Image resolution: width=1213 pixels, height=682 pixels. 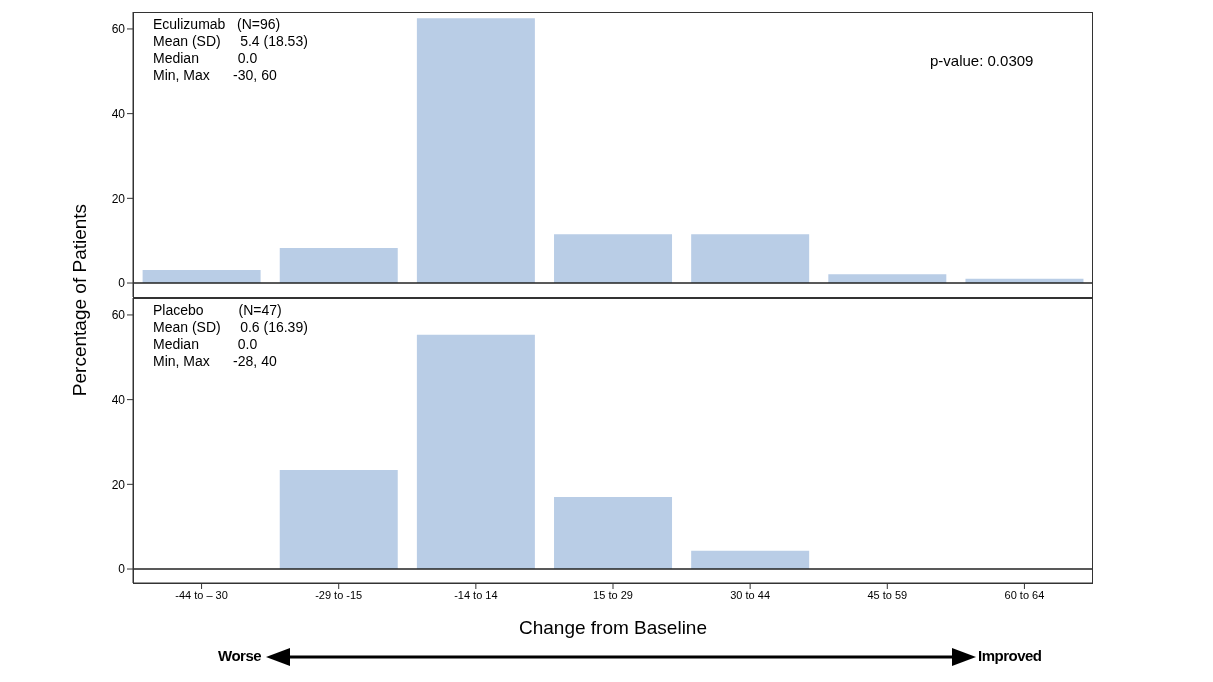 What do you see at coordinates (613, 594) in the screenshot?
I see `x-tick-label: 15 to 29` at bounding box center [613, 594].